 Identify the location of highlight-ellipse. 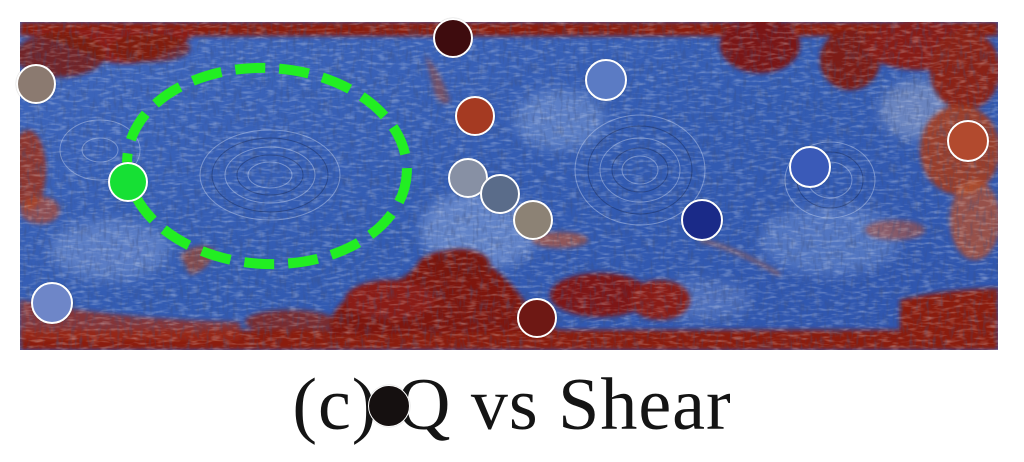
(267, 166).